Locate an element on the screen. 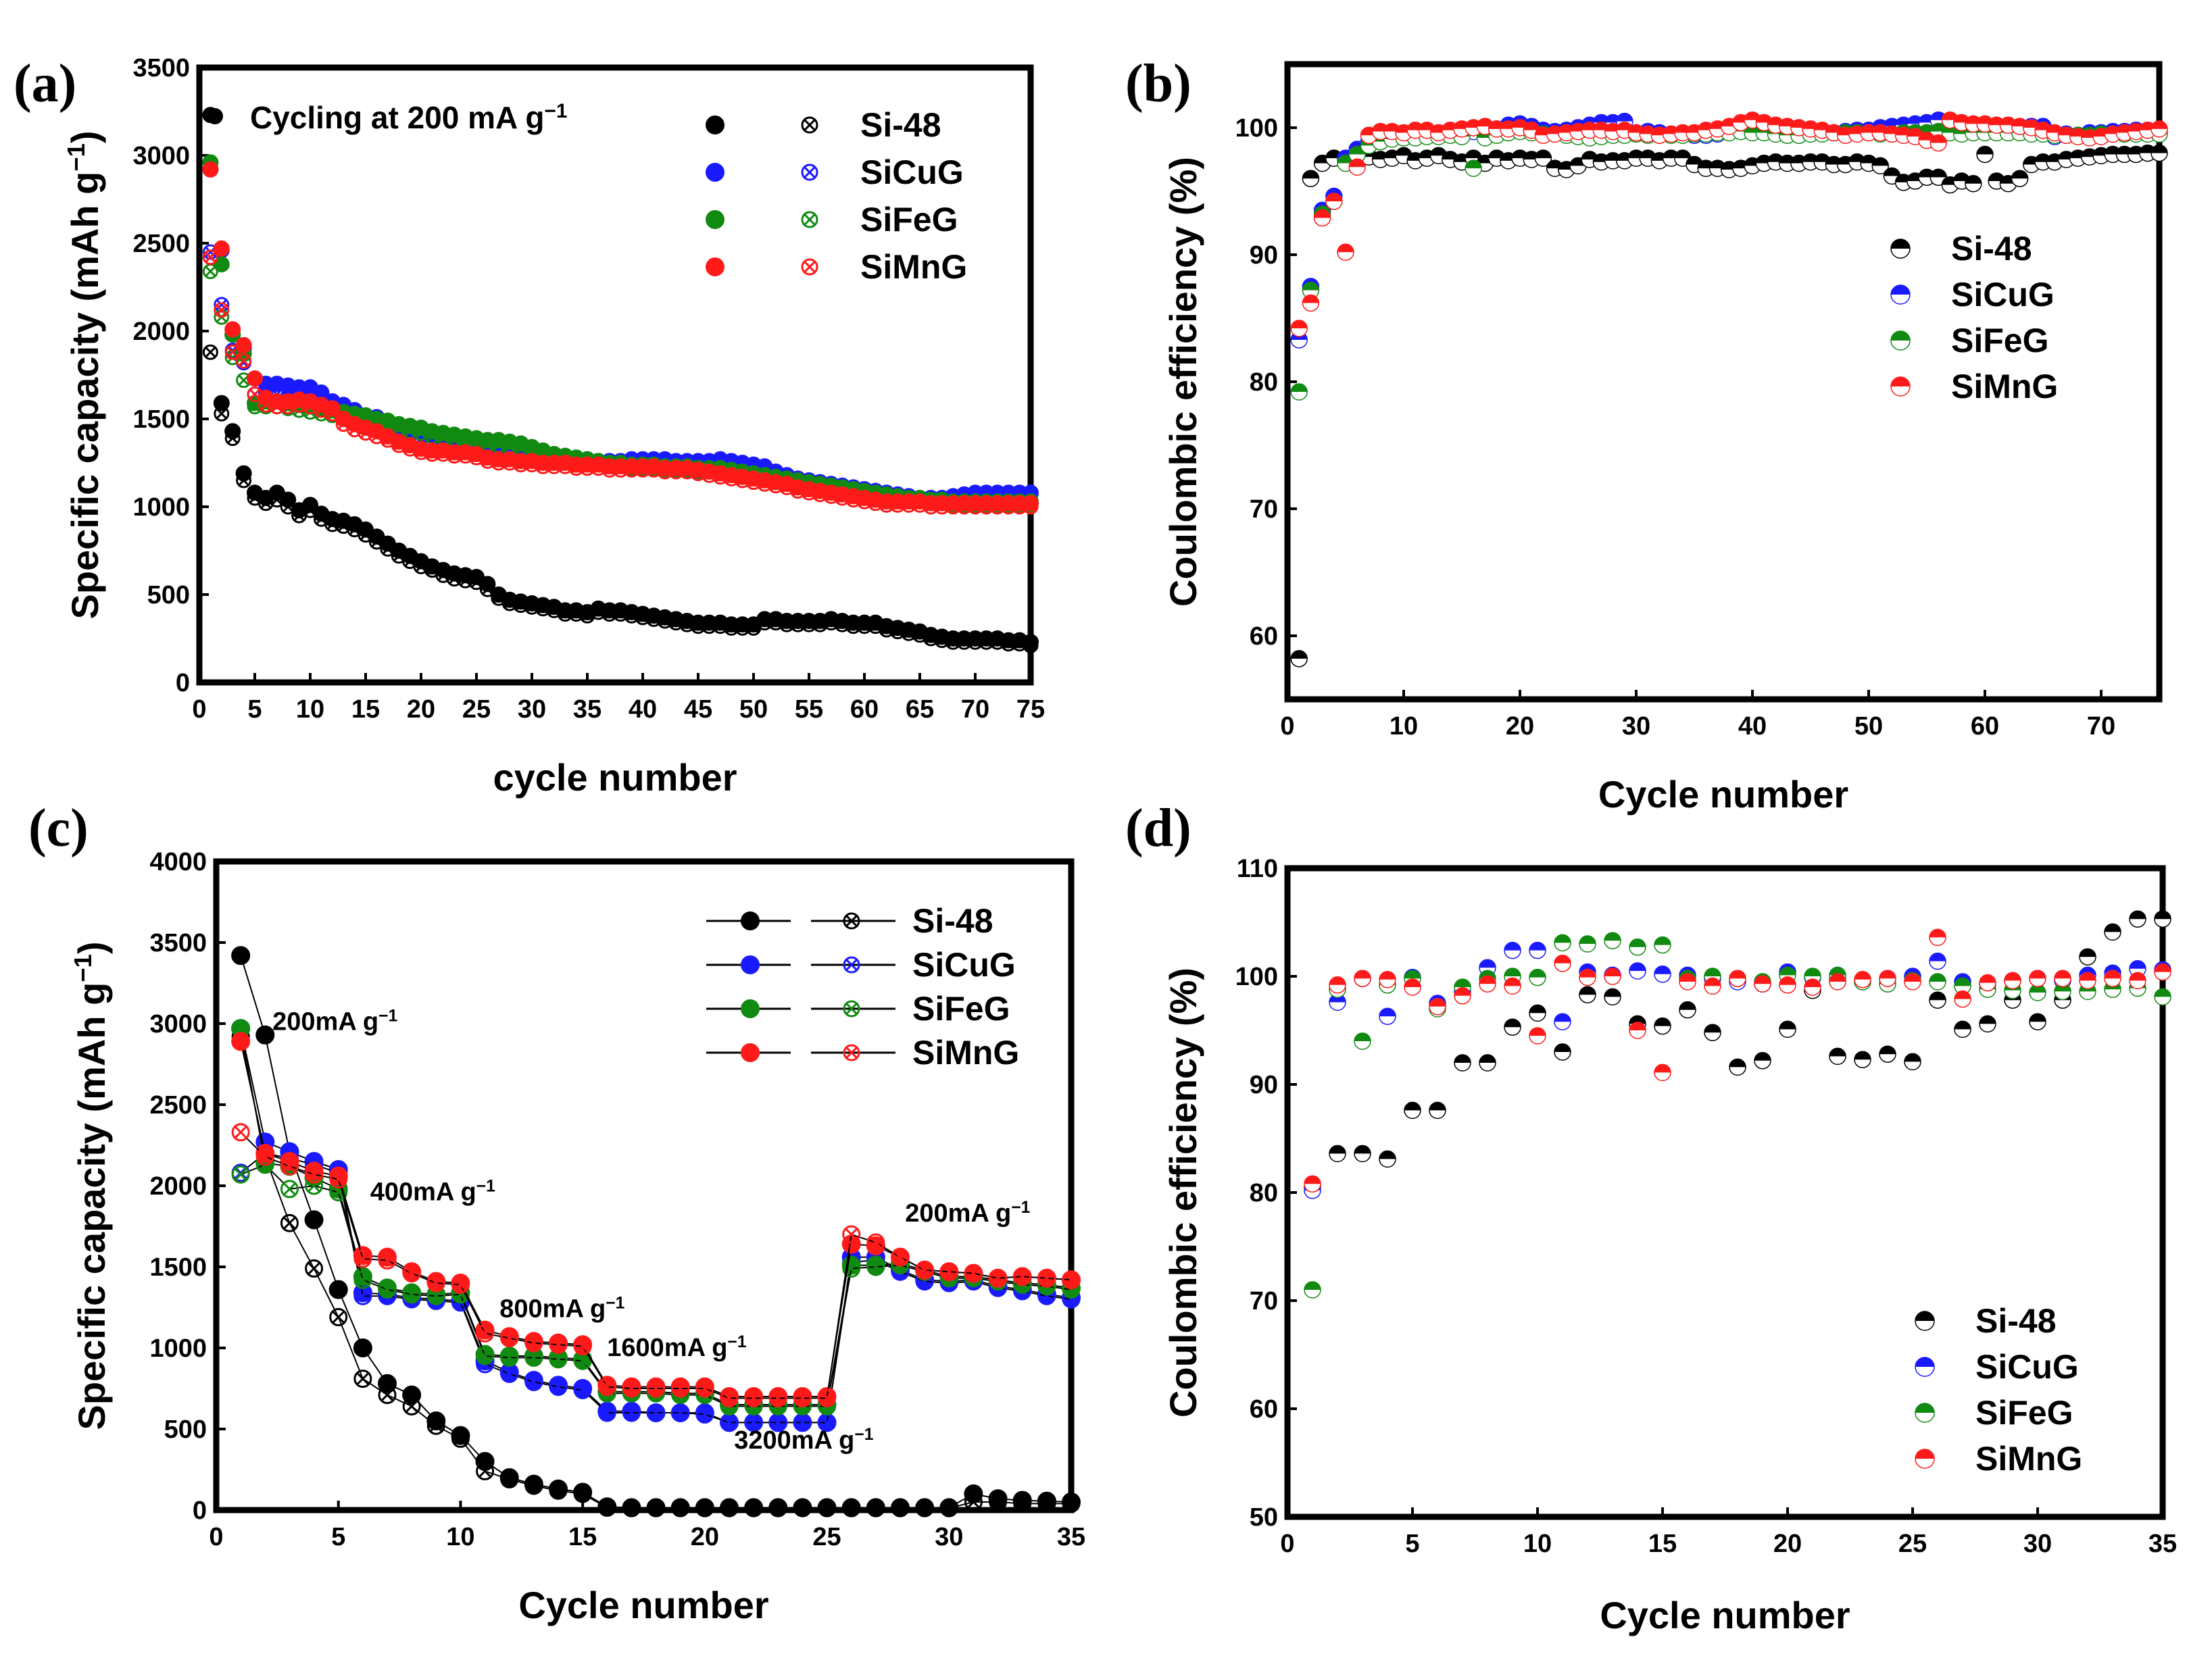 Image resolution: width=2212 pixels, height=1654 pixels. legend-label: SiFeG is located at coordinates (1999, 340).